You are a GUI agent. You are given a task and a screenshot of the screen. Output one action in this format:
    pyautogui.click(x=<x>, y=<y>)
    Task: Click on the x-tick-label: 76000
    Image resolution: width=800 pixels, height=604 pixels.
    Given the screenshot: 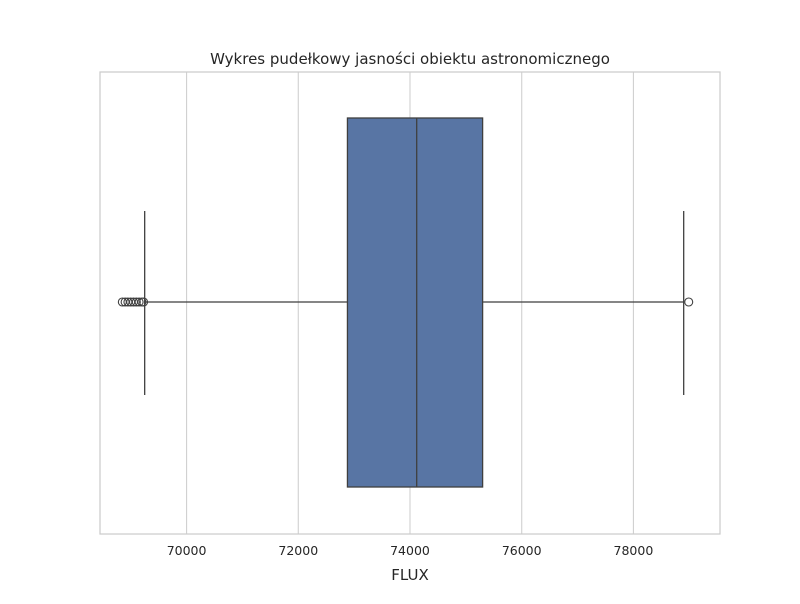 What is the action you would take?
    pyautogui.click(x=522, y=550)
    